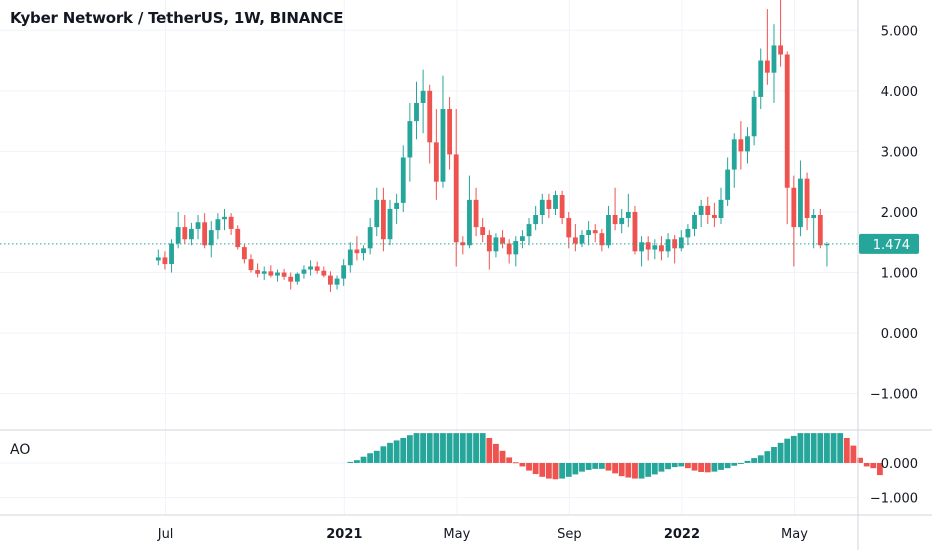  Describe the element at coordinates (894, 395) in the screenshot. I see `price-tick-label: −1.000` at that location.